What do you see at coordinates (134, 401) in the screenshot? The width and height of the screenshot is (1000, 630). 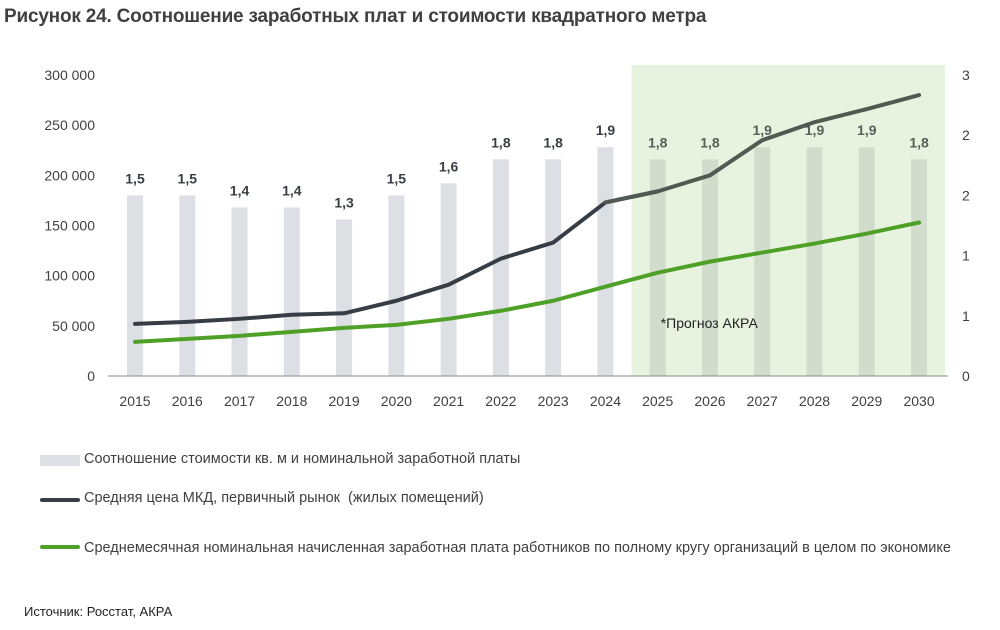 I see `x-axis-tick: 2015` at bounding box center [134, 401].